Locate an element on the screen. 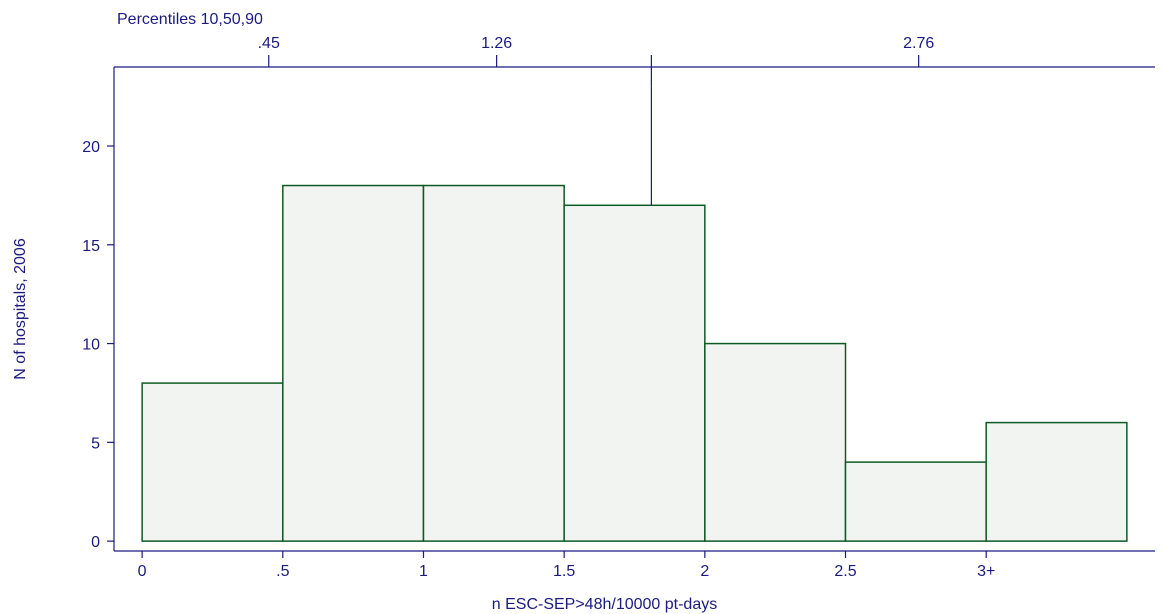 The height and width of the screenshot is (614, 1164). x-tick-label-4: 2 is located at coordinates (704, 571).